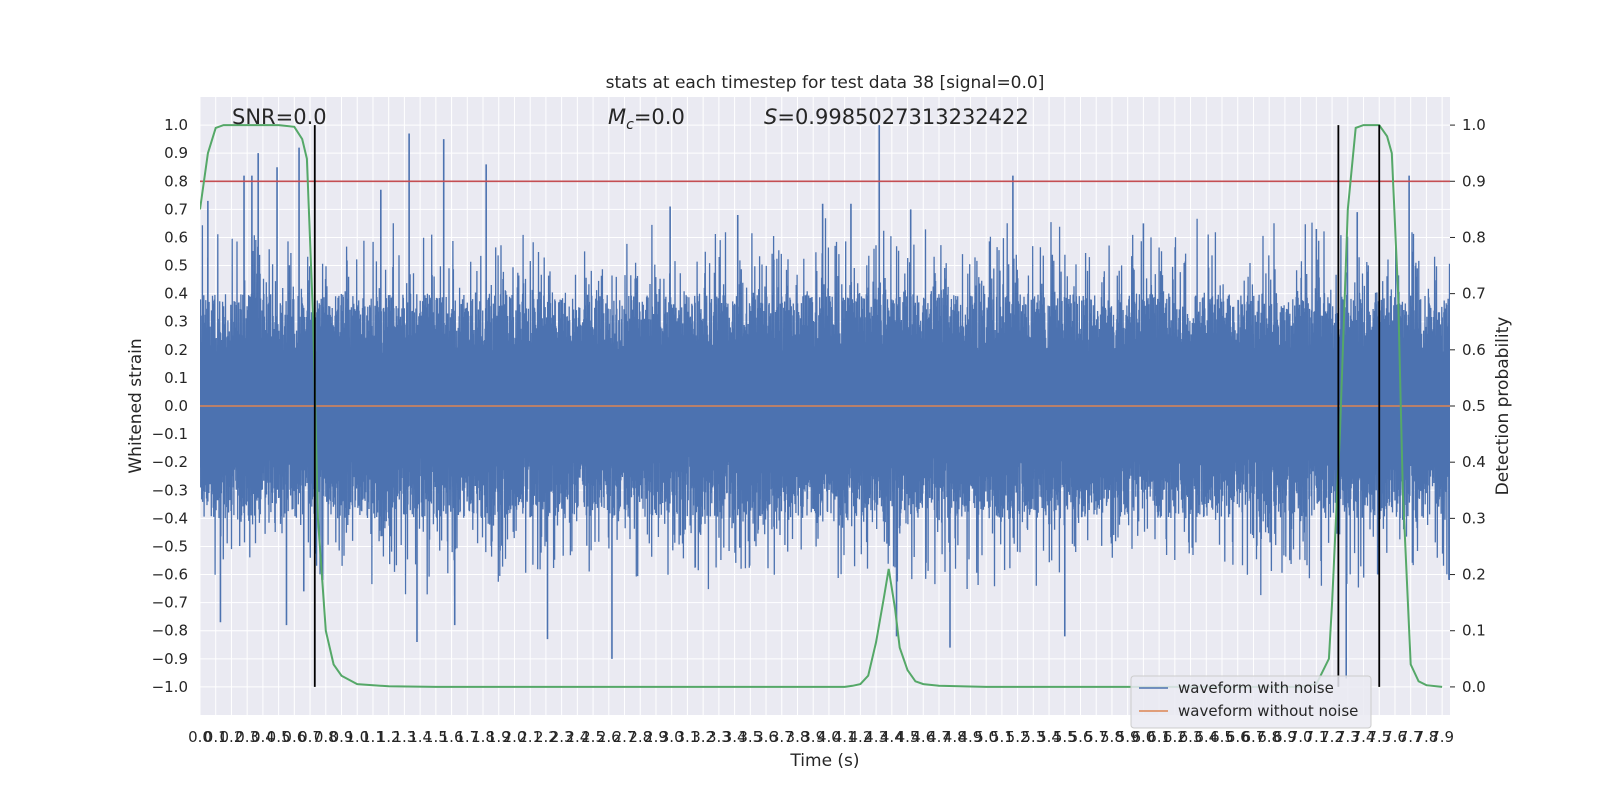 The height and width of the screenshot is (800, 1600). What do you see at coordinates (971, 737) in the screenshot?
I see `x-tick-label: 4.9` at bounding box center [971, 737].